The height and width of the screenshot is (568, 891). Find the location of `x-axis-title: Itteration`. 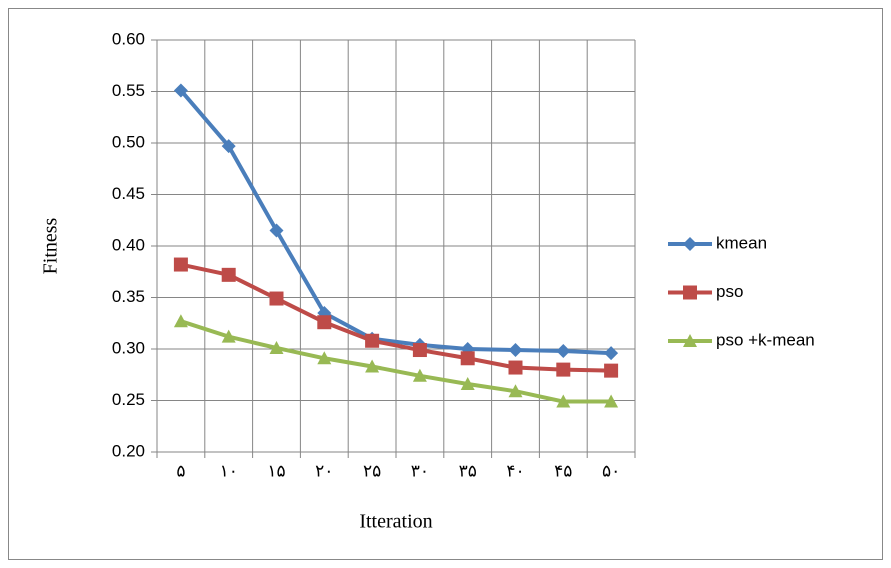

x-axis-title: Itteration is located at coordinates (395, 522).